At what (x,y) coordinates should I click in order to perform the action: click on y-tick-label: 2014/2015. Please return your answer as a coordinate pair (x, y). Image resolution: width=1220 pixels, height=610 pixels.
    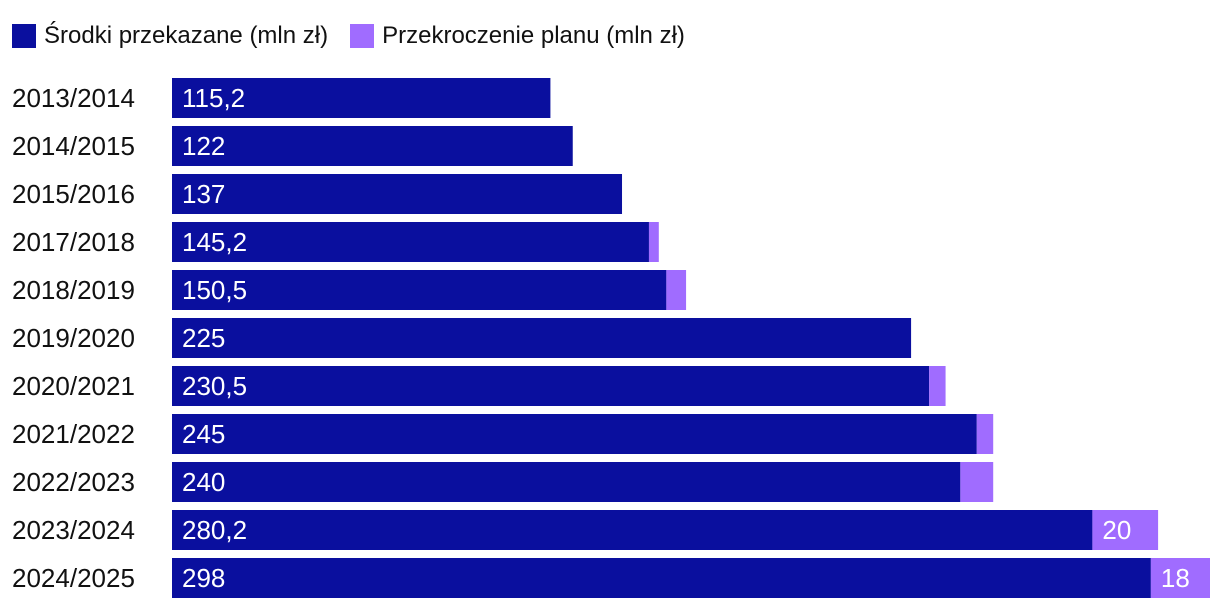
    Looking at the image, I should click on (73, 146).